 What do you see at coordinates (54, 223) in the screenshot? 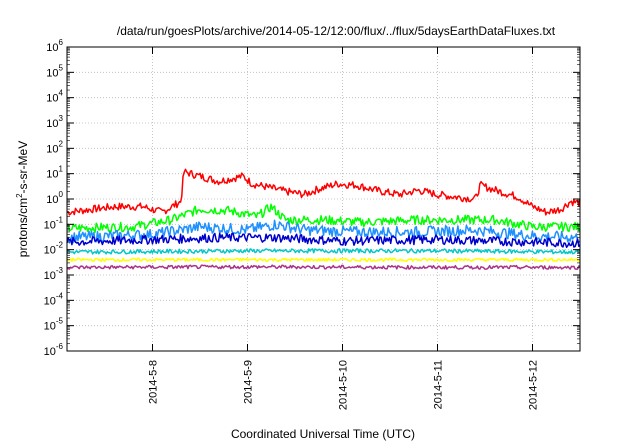
I see `y-tick-label: 10⁻¹` at bounding box center [54, 223].